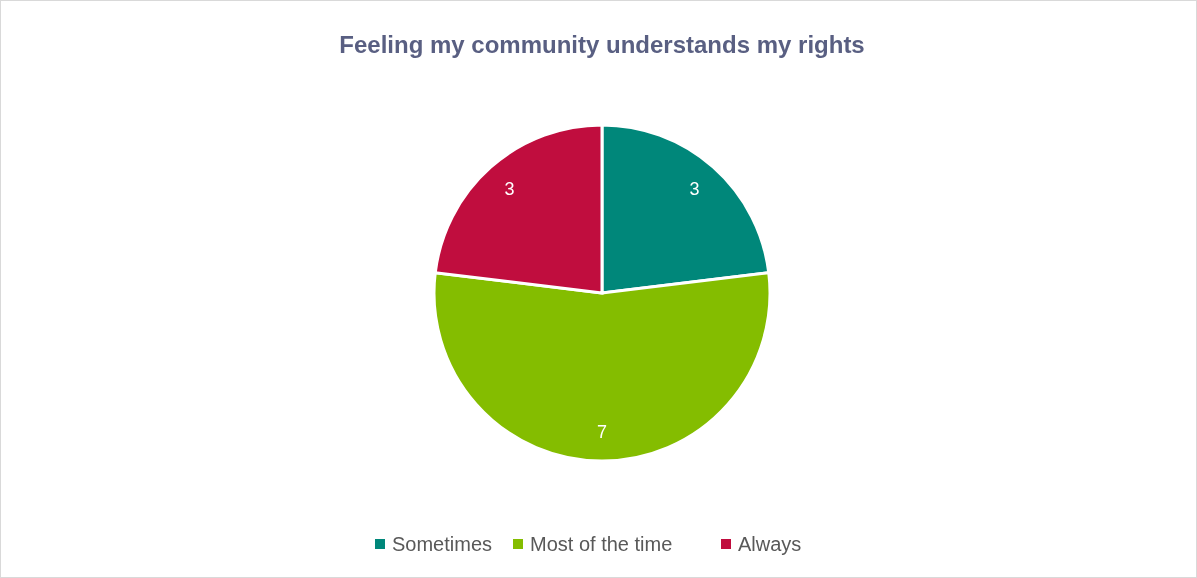 The height and width of the screenshot is (578, 1197). Describe the element at coordinates (602, 44) in the screenshot. I see `chart-title: Feeling my community understands my rights` at that location.